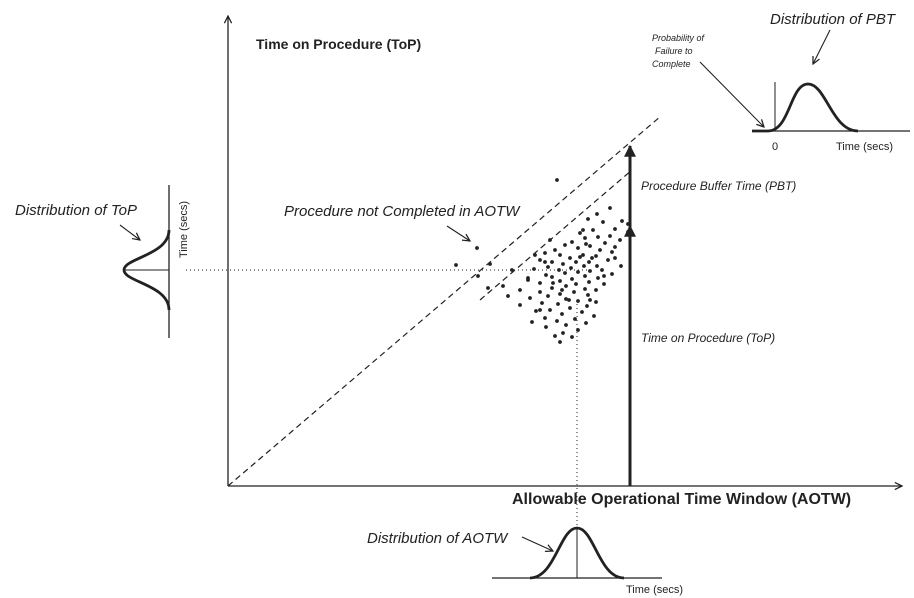 This screenshot has height=598, width=914. I want to click on prob-fail-label-1: Probability of, so click(679, 38).